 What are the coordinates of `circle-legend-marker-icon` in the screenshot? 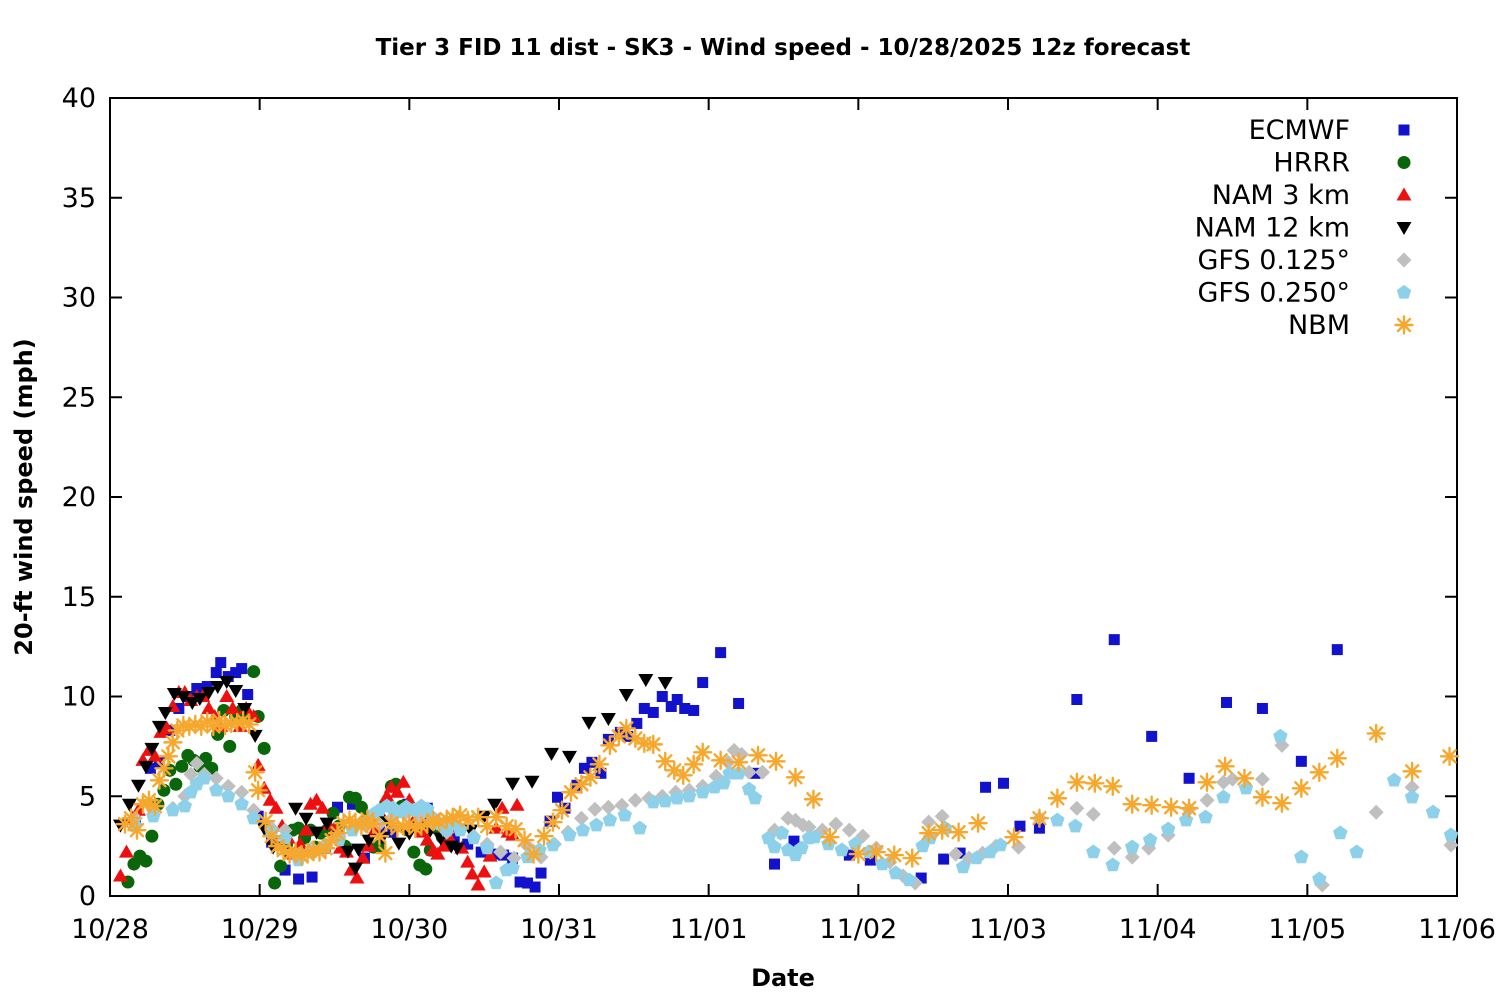 It's located at (1404, 162).